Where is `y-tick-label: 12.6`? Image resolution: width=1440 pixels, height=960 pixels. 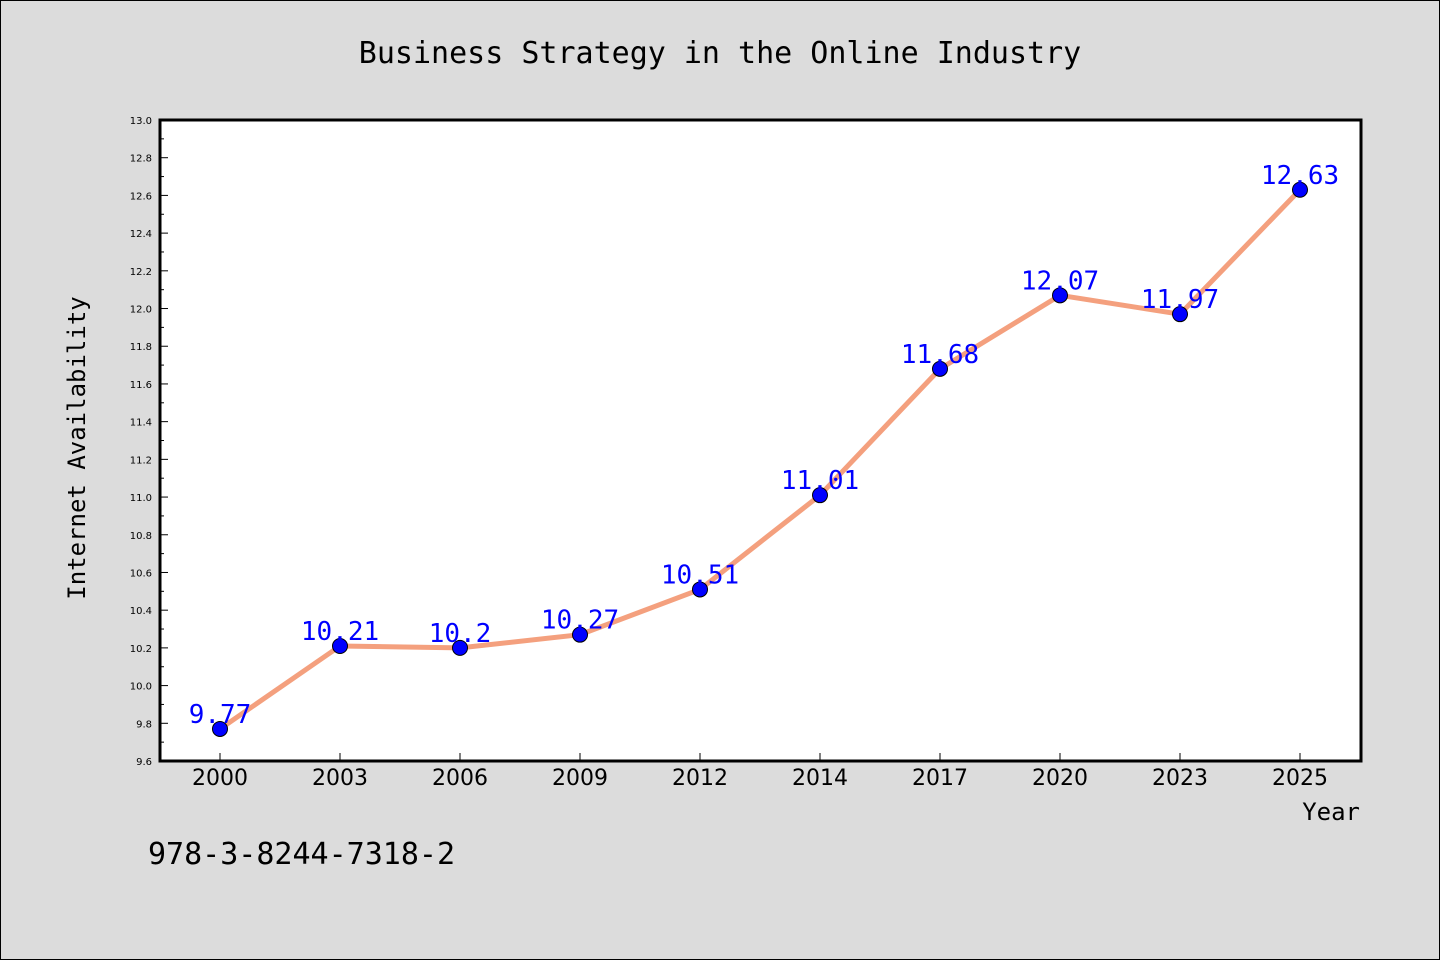
y-tick-label: 12.6 is located at coordinates (141, 196).